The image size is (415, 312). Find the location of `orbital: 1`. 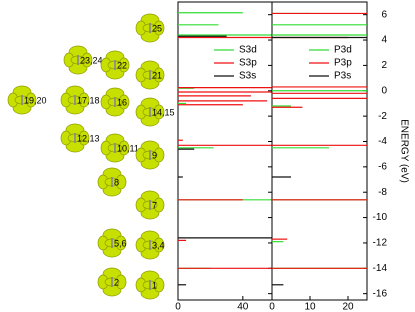

orbital: 1 is located at coordinates (150, 285).